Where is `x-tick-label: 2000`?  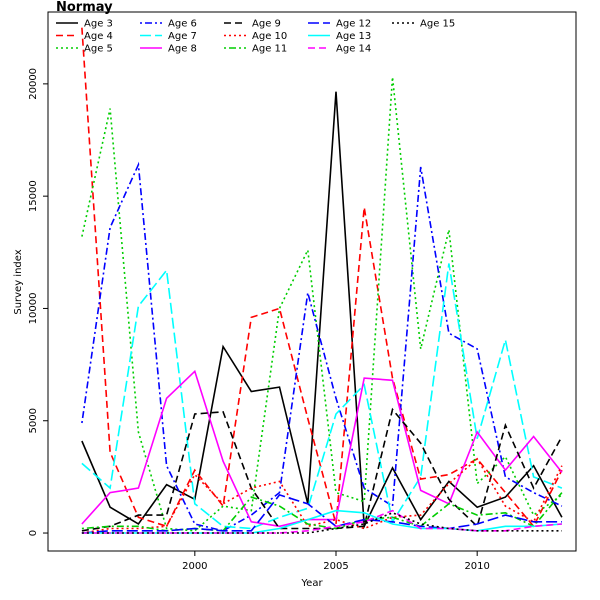 x-tick-label: 2000 is located at coordinates (194, 566).